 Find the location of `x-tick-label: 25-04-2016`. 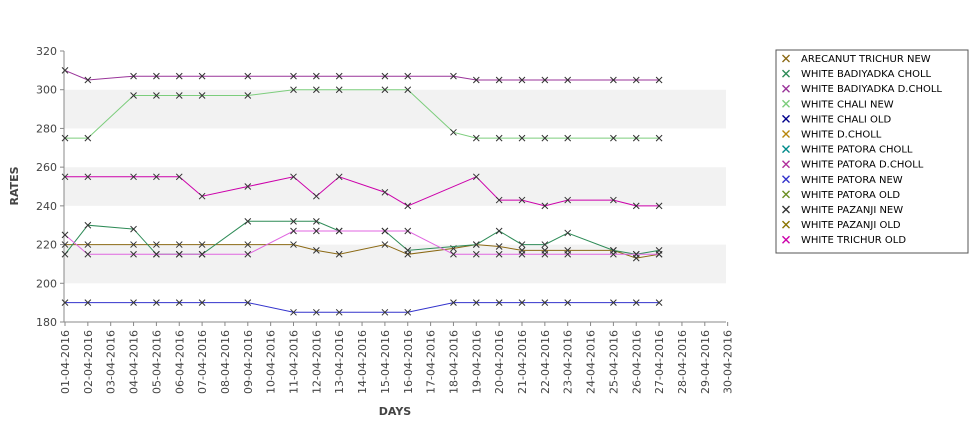

x-tick-label: 25-04-2016 is located at coordinates (613, 362).